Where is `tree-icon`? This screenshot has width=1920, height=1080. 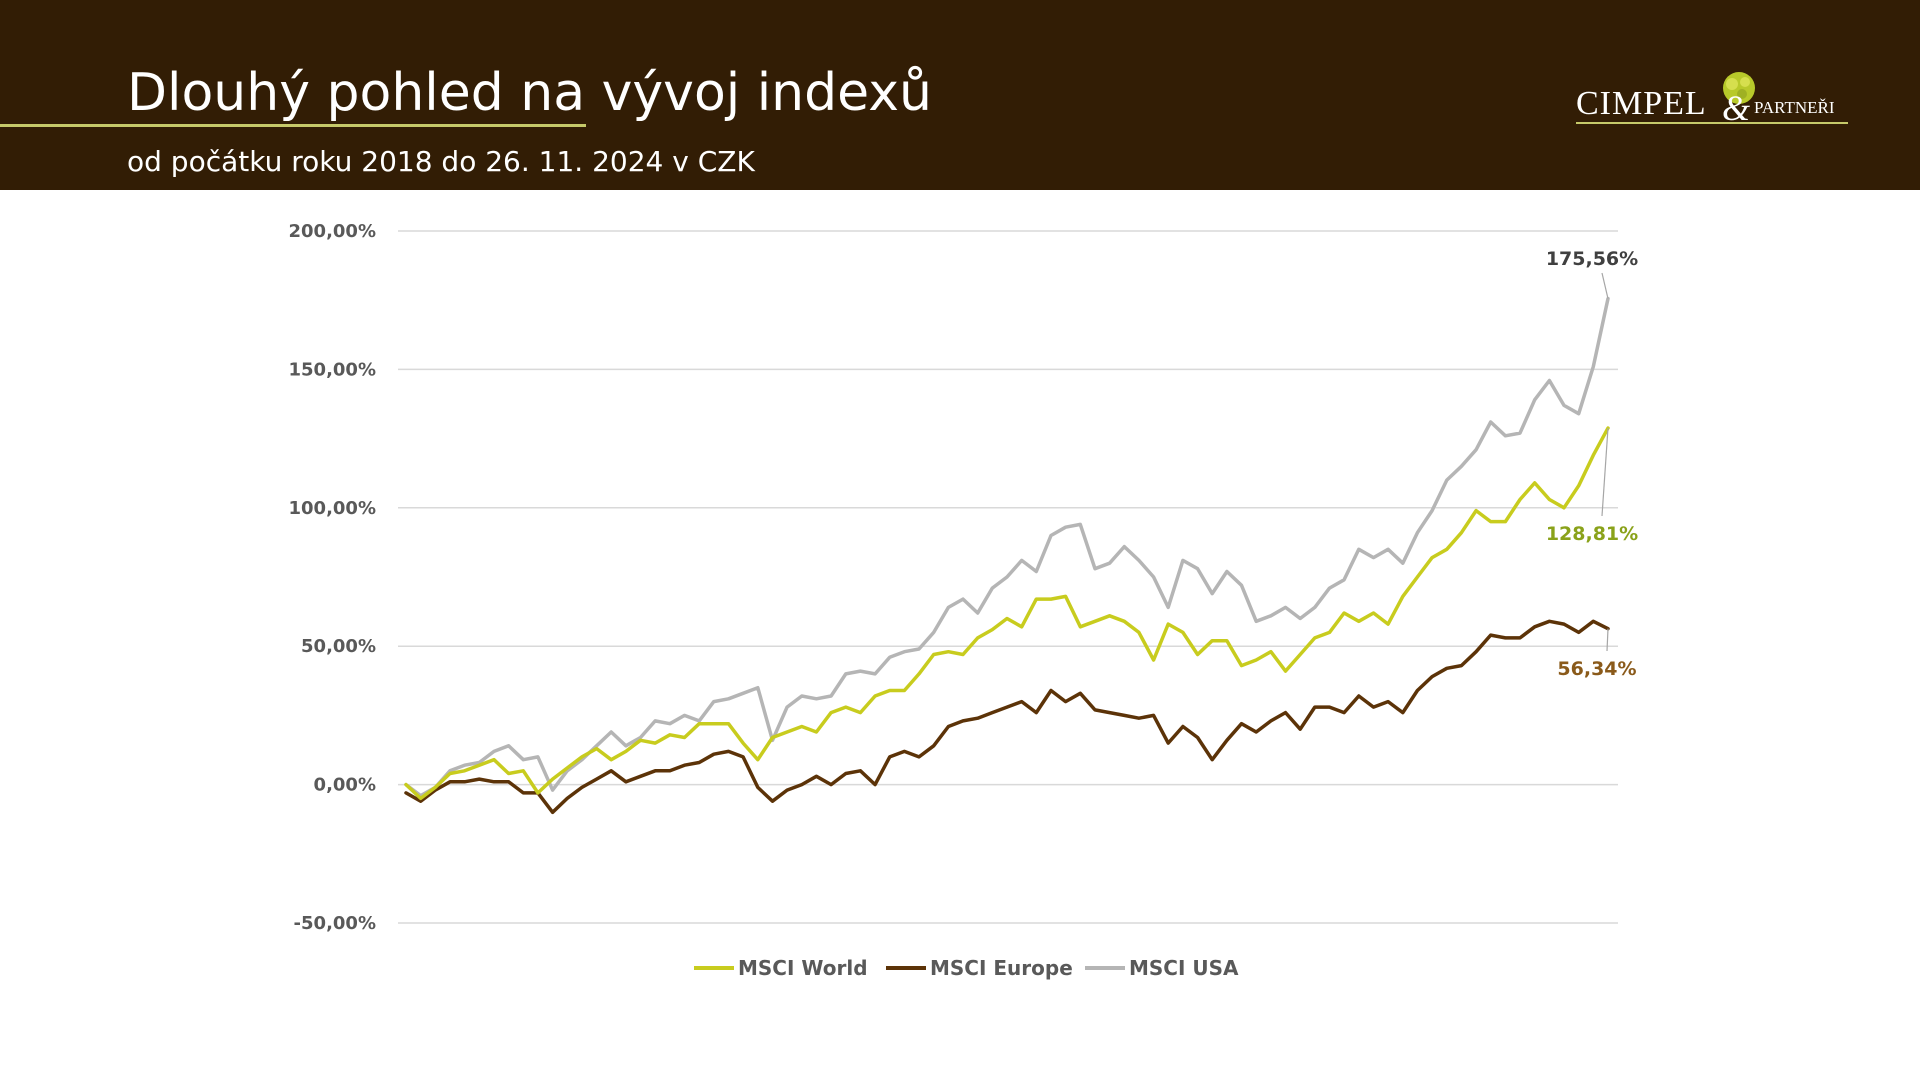 tree-icon is located at coordinates (1739, 88).